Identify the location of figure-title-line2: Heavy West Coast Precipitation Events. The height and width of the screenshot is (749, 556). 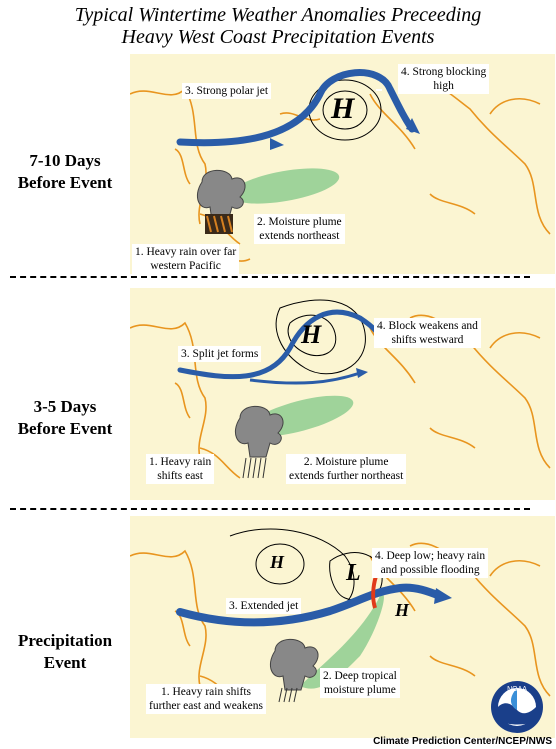
(278, 37).